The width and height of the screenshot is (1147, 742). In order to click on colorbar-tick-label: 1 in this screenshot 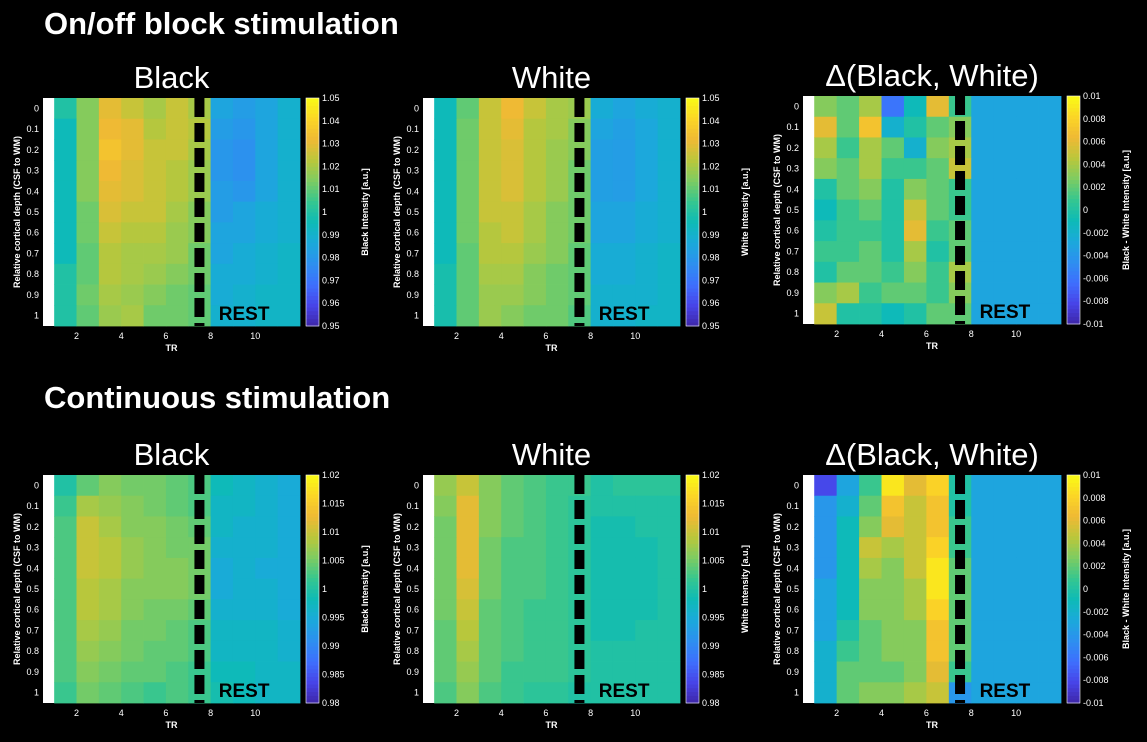, I will do `click(324, 212)`.